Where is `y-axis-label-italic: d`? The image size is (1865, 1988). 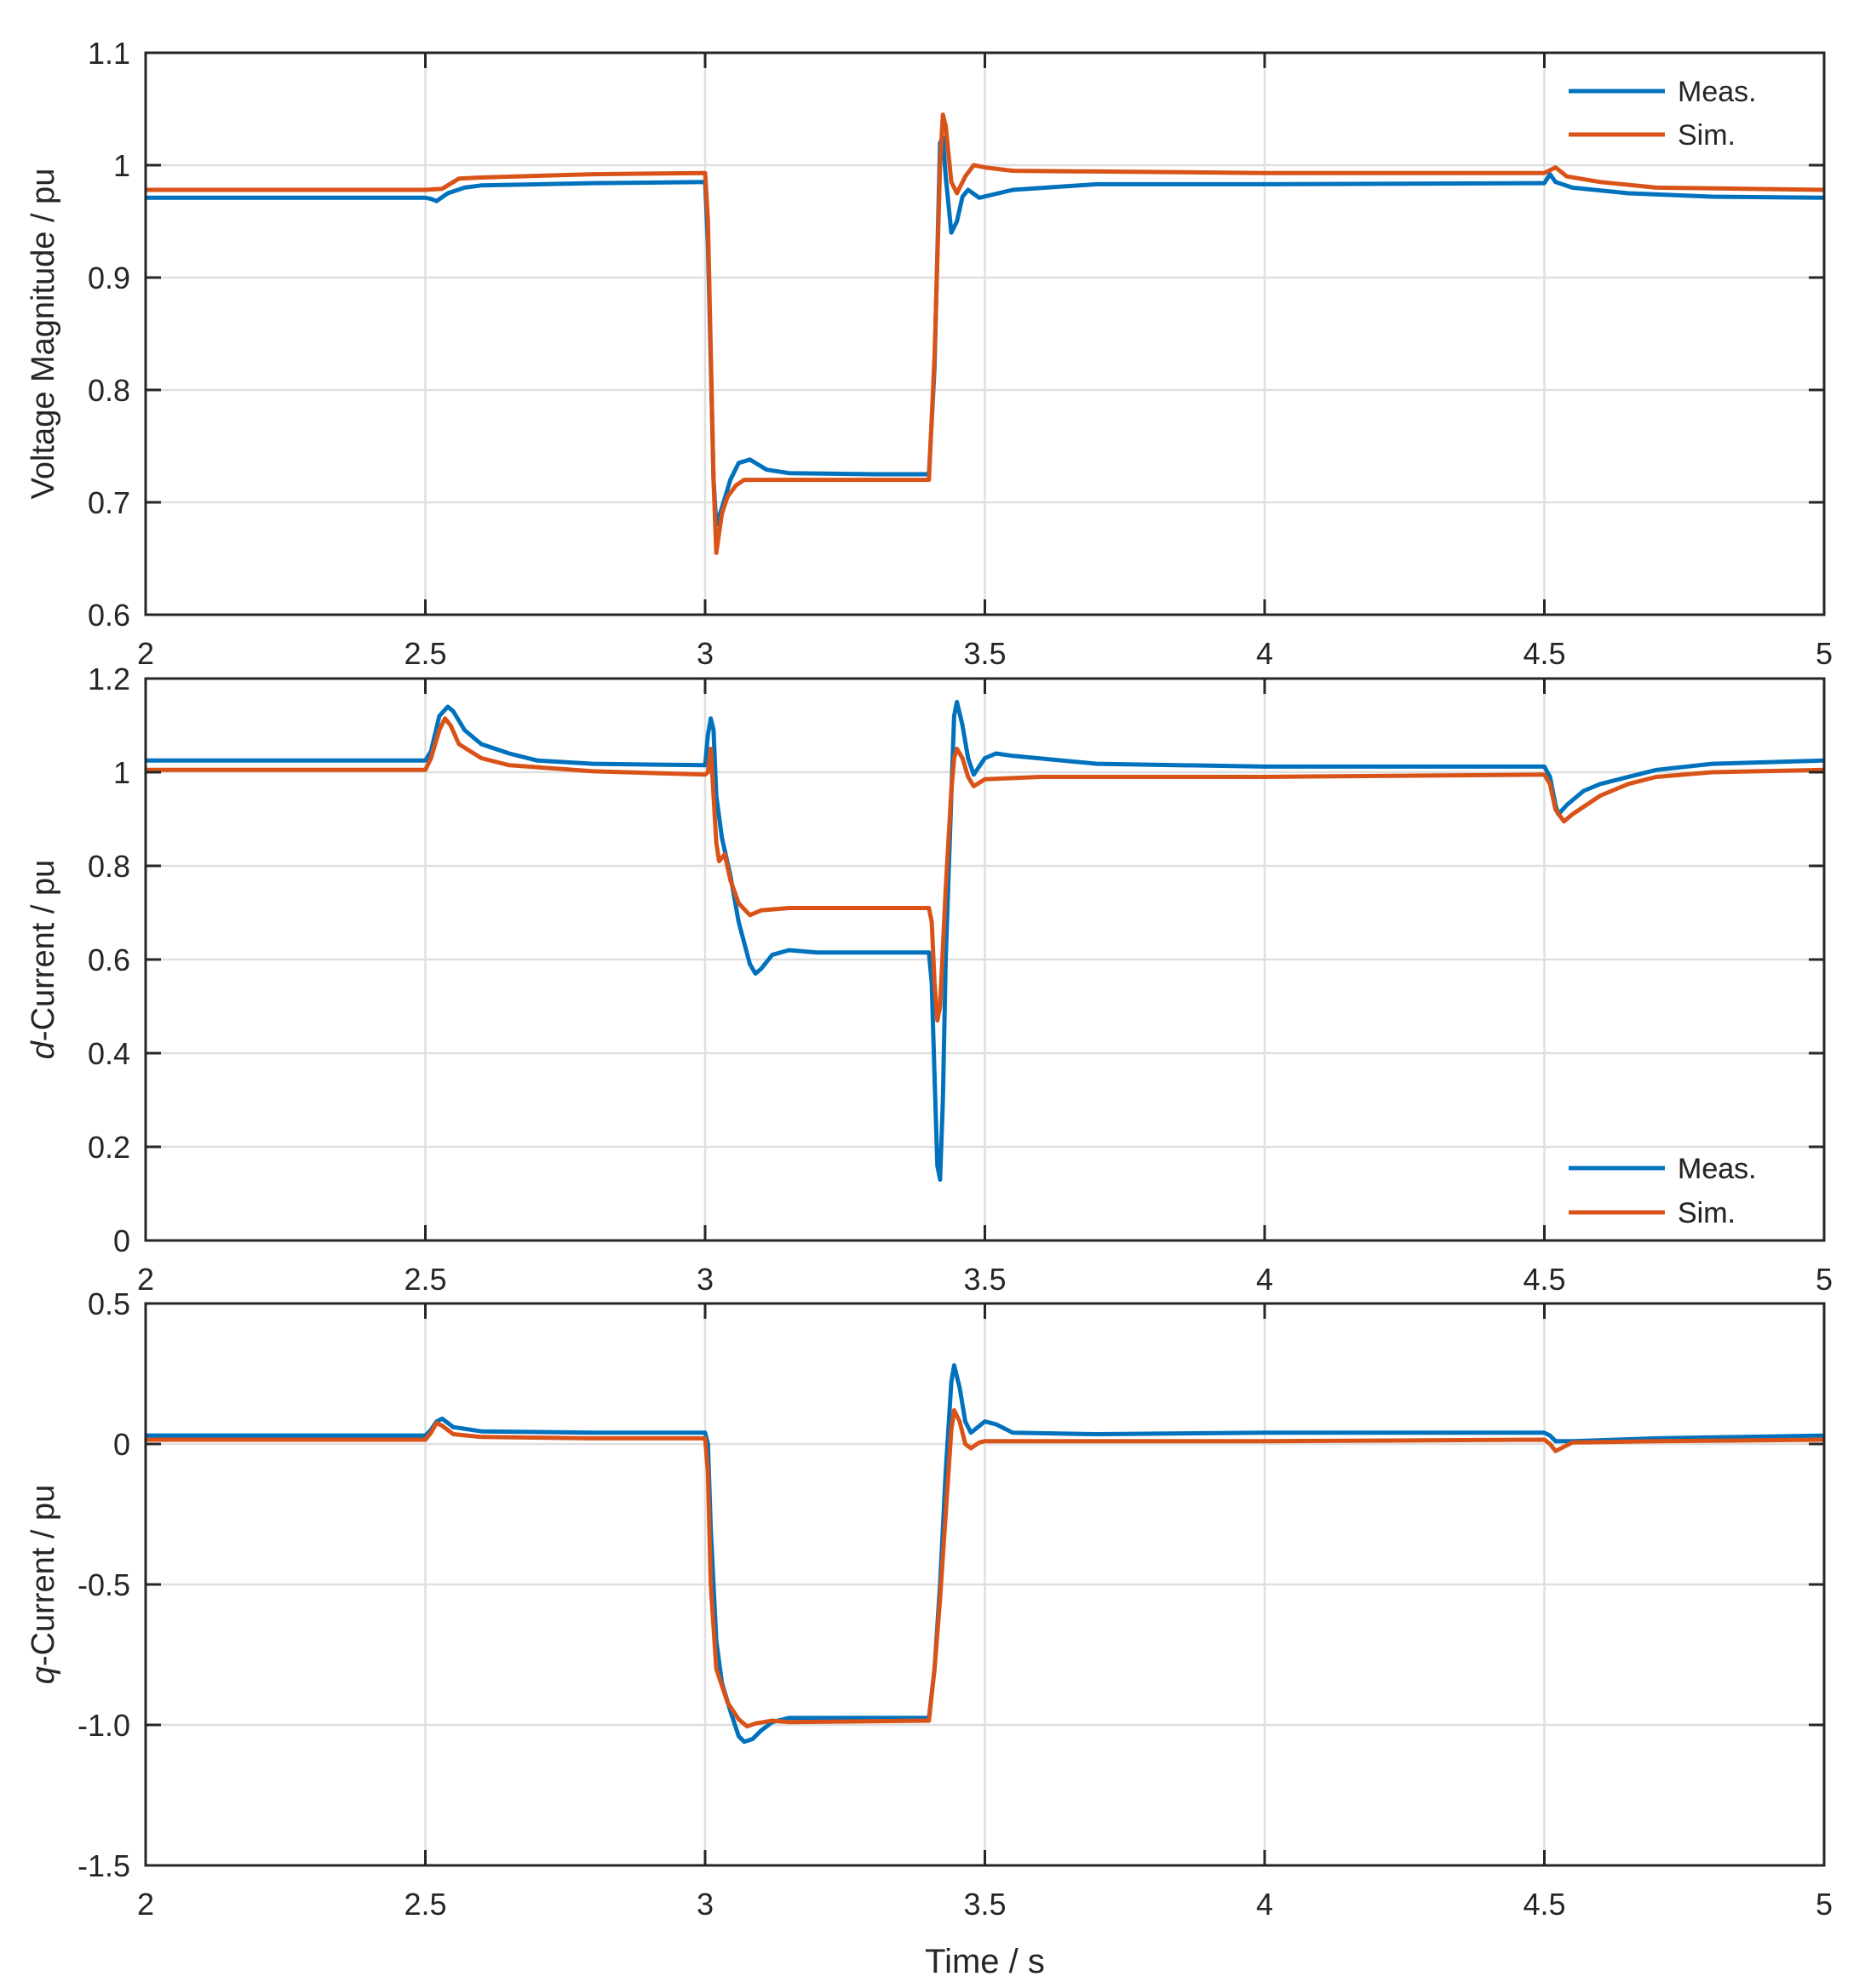
y-axis-label-italic: d is located at coordinates (43, 1049).